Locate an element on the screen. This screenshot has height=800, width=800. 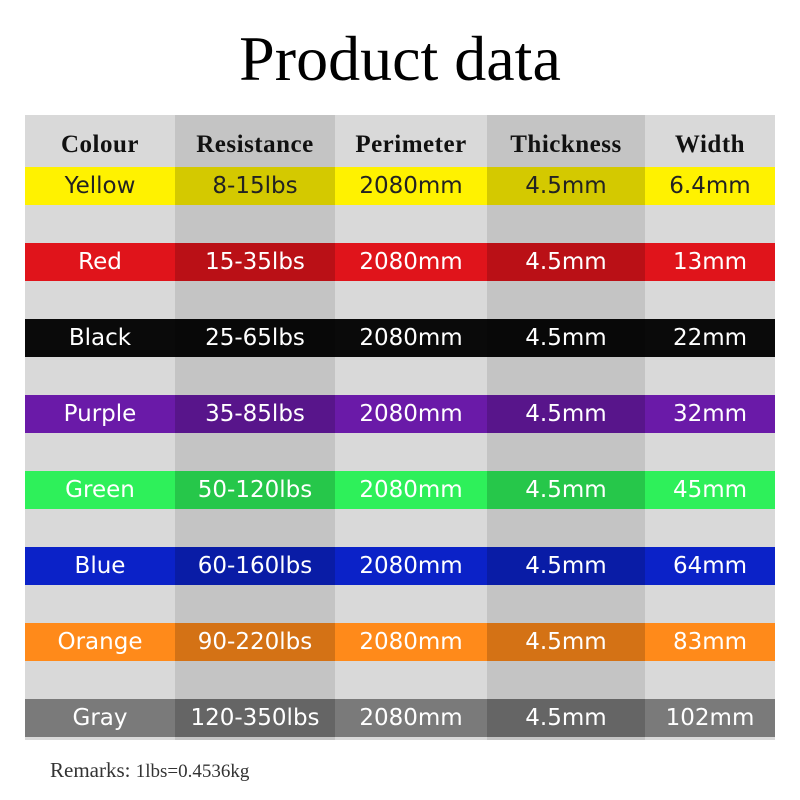
column-header: Thickness is located at coordinates (566, 144).